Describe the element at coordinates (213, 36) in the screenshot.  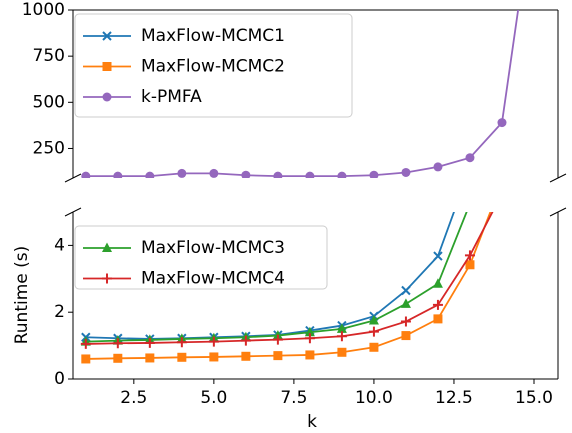
I see `legend-label: MaxFlow-MCMC1` at that location.